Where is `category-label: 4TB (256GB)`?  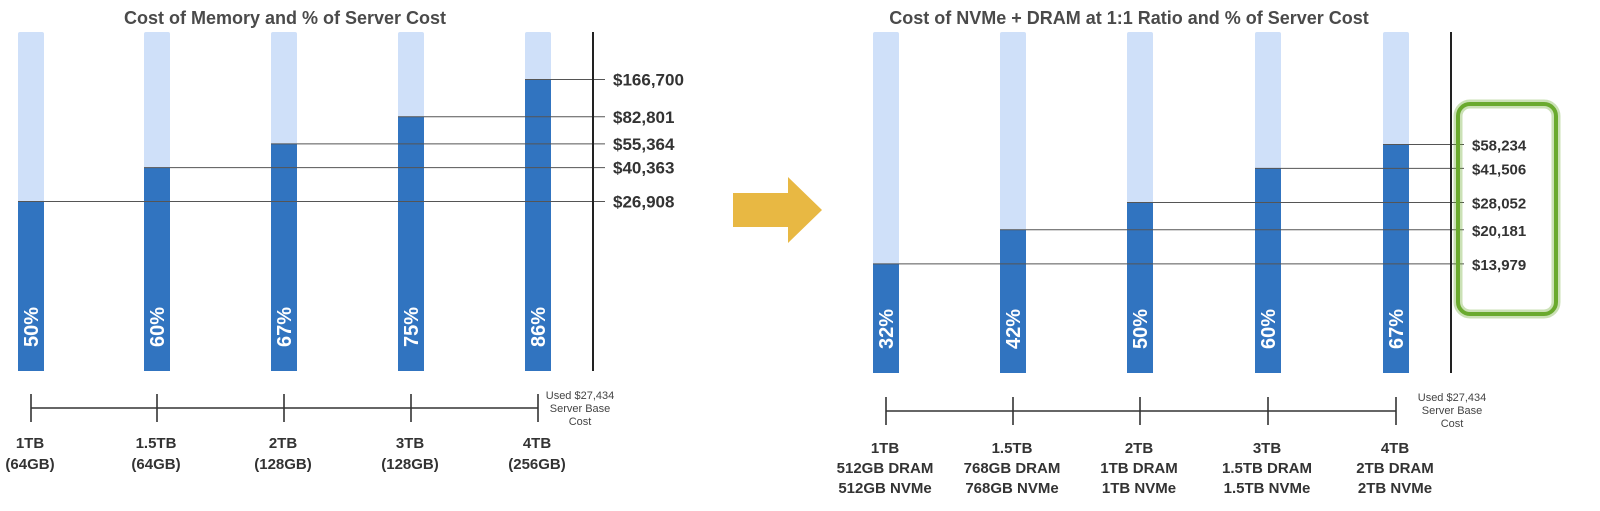
category-label: 4TB (256GB) is located at coordinates (537, 454).